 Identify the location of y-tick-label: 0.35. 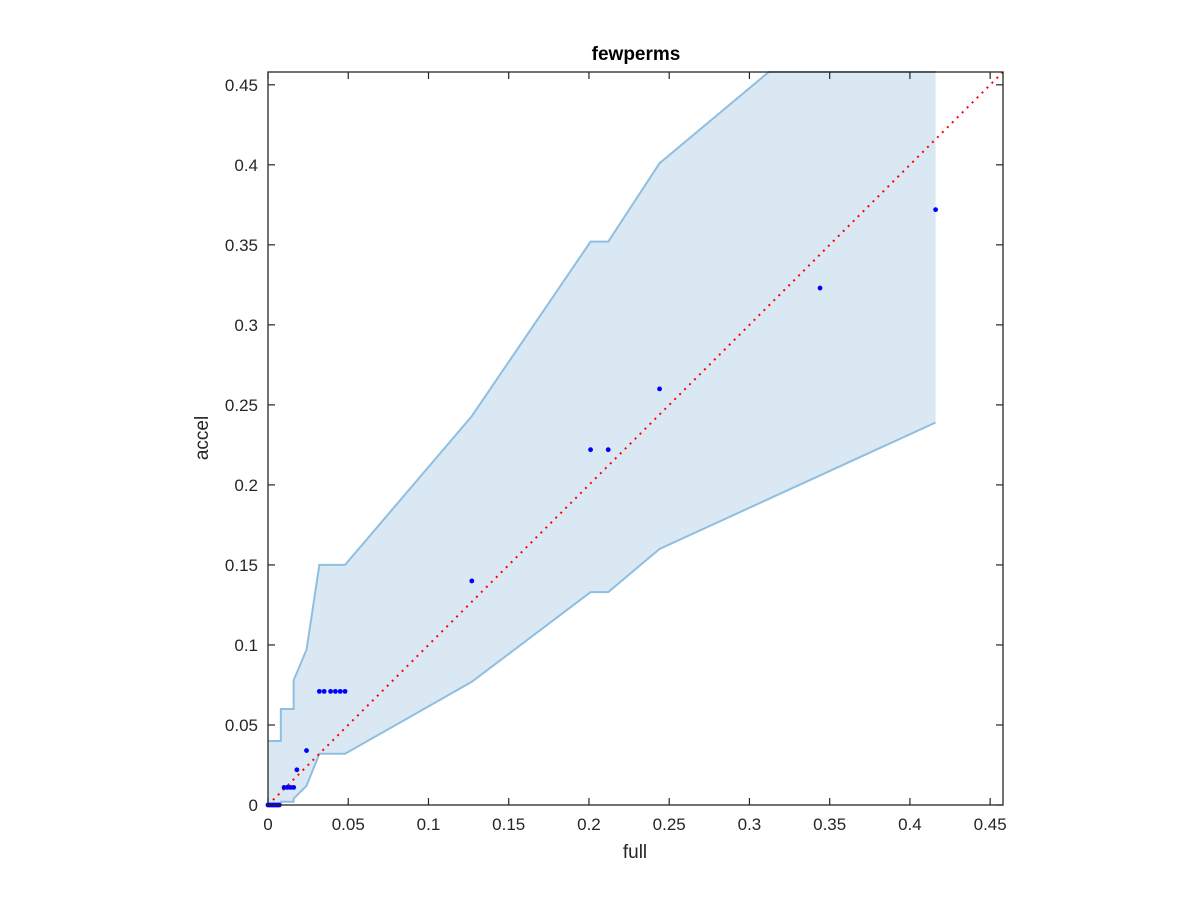
(241, 245).